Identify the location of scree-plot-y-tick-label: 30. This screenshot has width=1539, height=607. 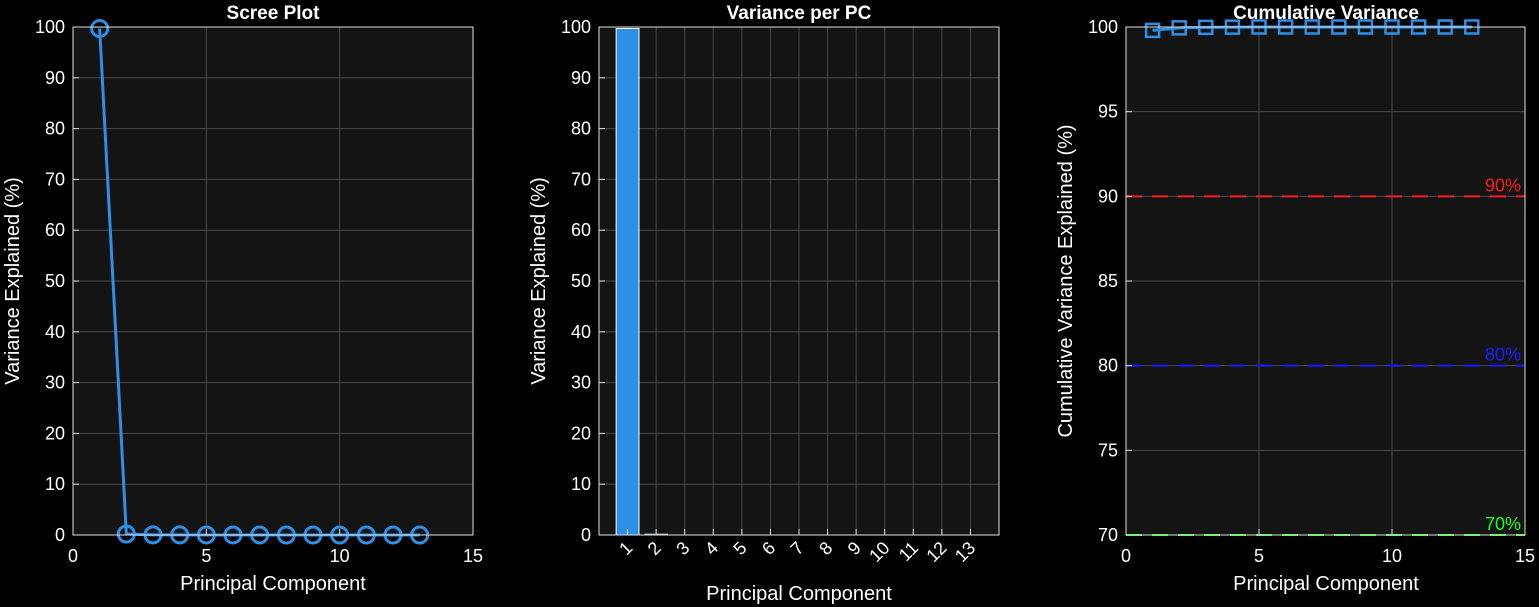
(55, 383).